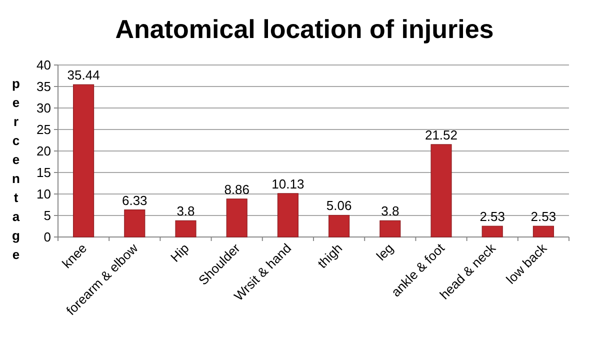  Describe the element at coordinates (43, 65) in the screenshot. I see `y-tick-label: 40` at that location.